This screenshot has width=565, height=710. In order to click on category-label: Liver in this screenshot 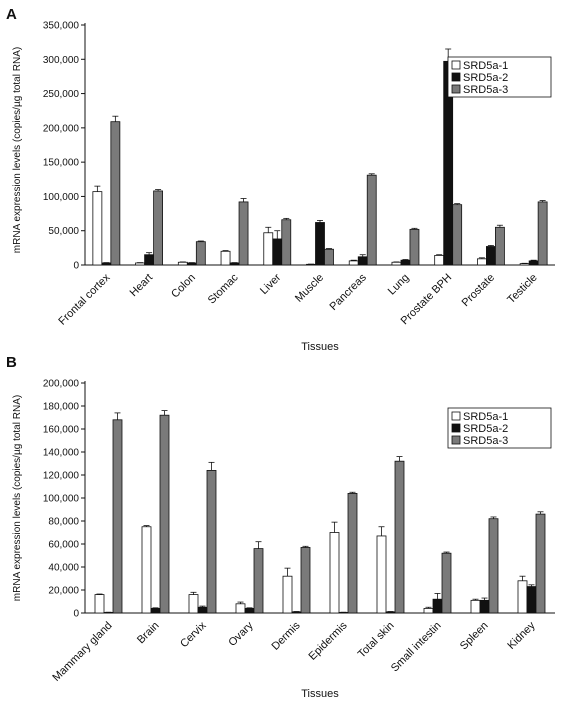, I will do `click(271, 284)`.